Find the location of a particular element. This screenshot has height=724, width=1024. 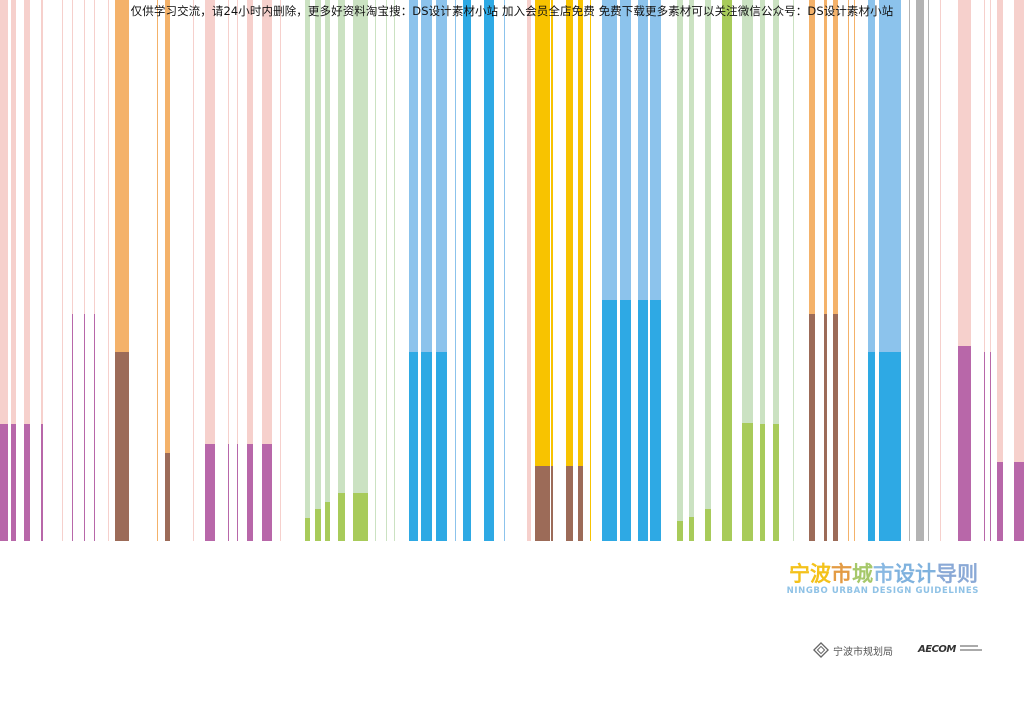

title-english: NINGBO URBAN DESIGN GUIDELINES is located at coordinates (882, 591).